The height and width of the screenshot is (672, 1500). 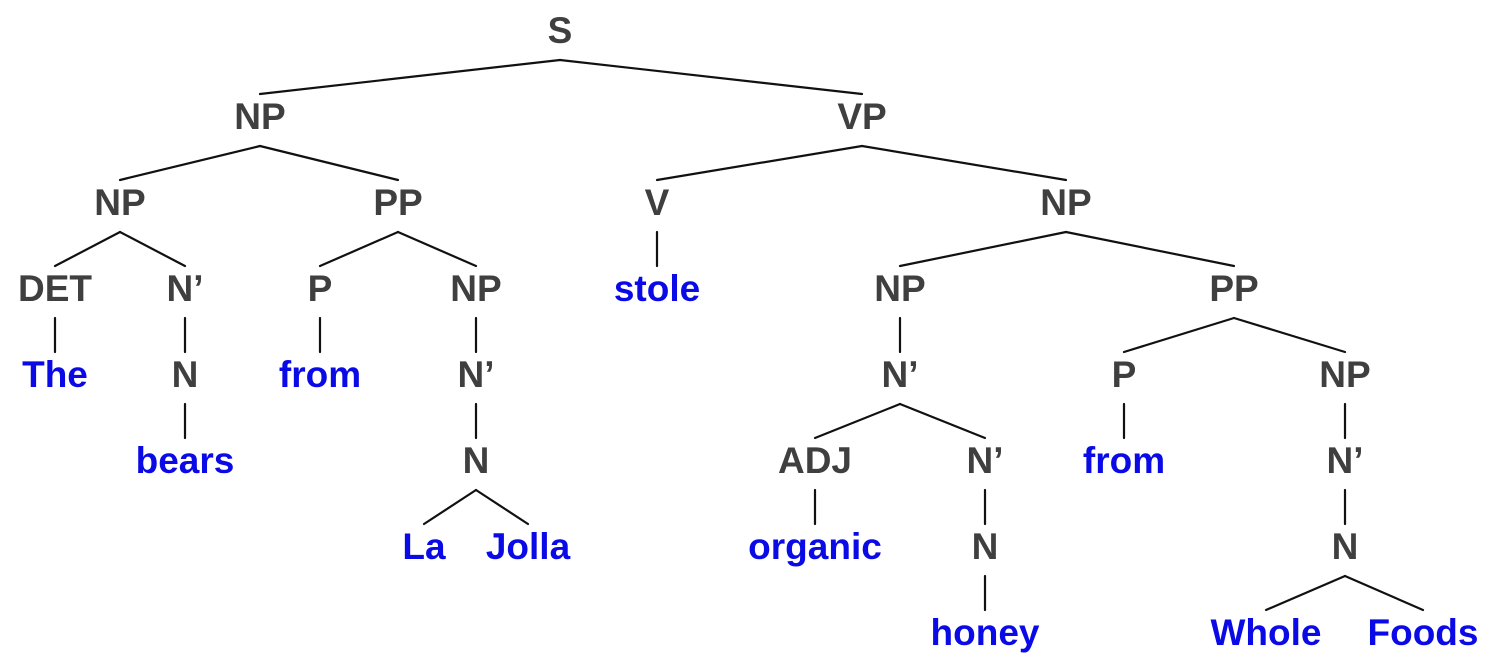 I want to click on word-foods: Foods, so click(x=1423, y=632).